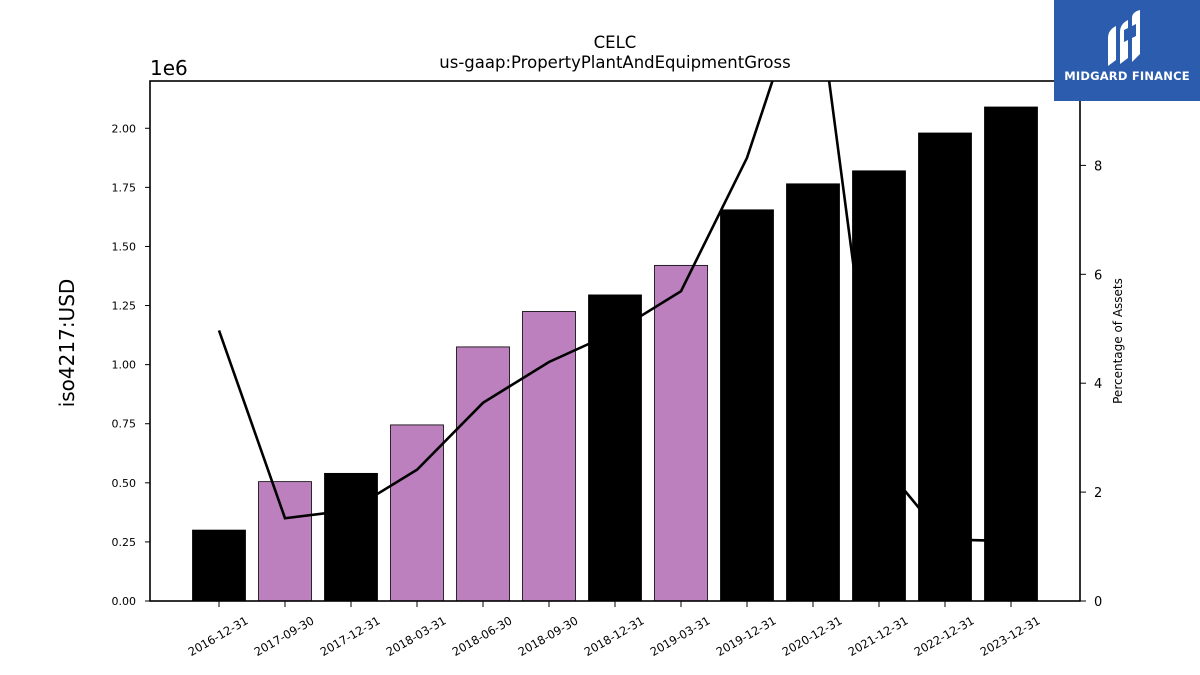 The width and height of the screenshot is (1200, 675). What do you see at coordinates (124, 483) in the screenshot?
I see `y-tick-label: 0.50` at bounding box center [124, 483].